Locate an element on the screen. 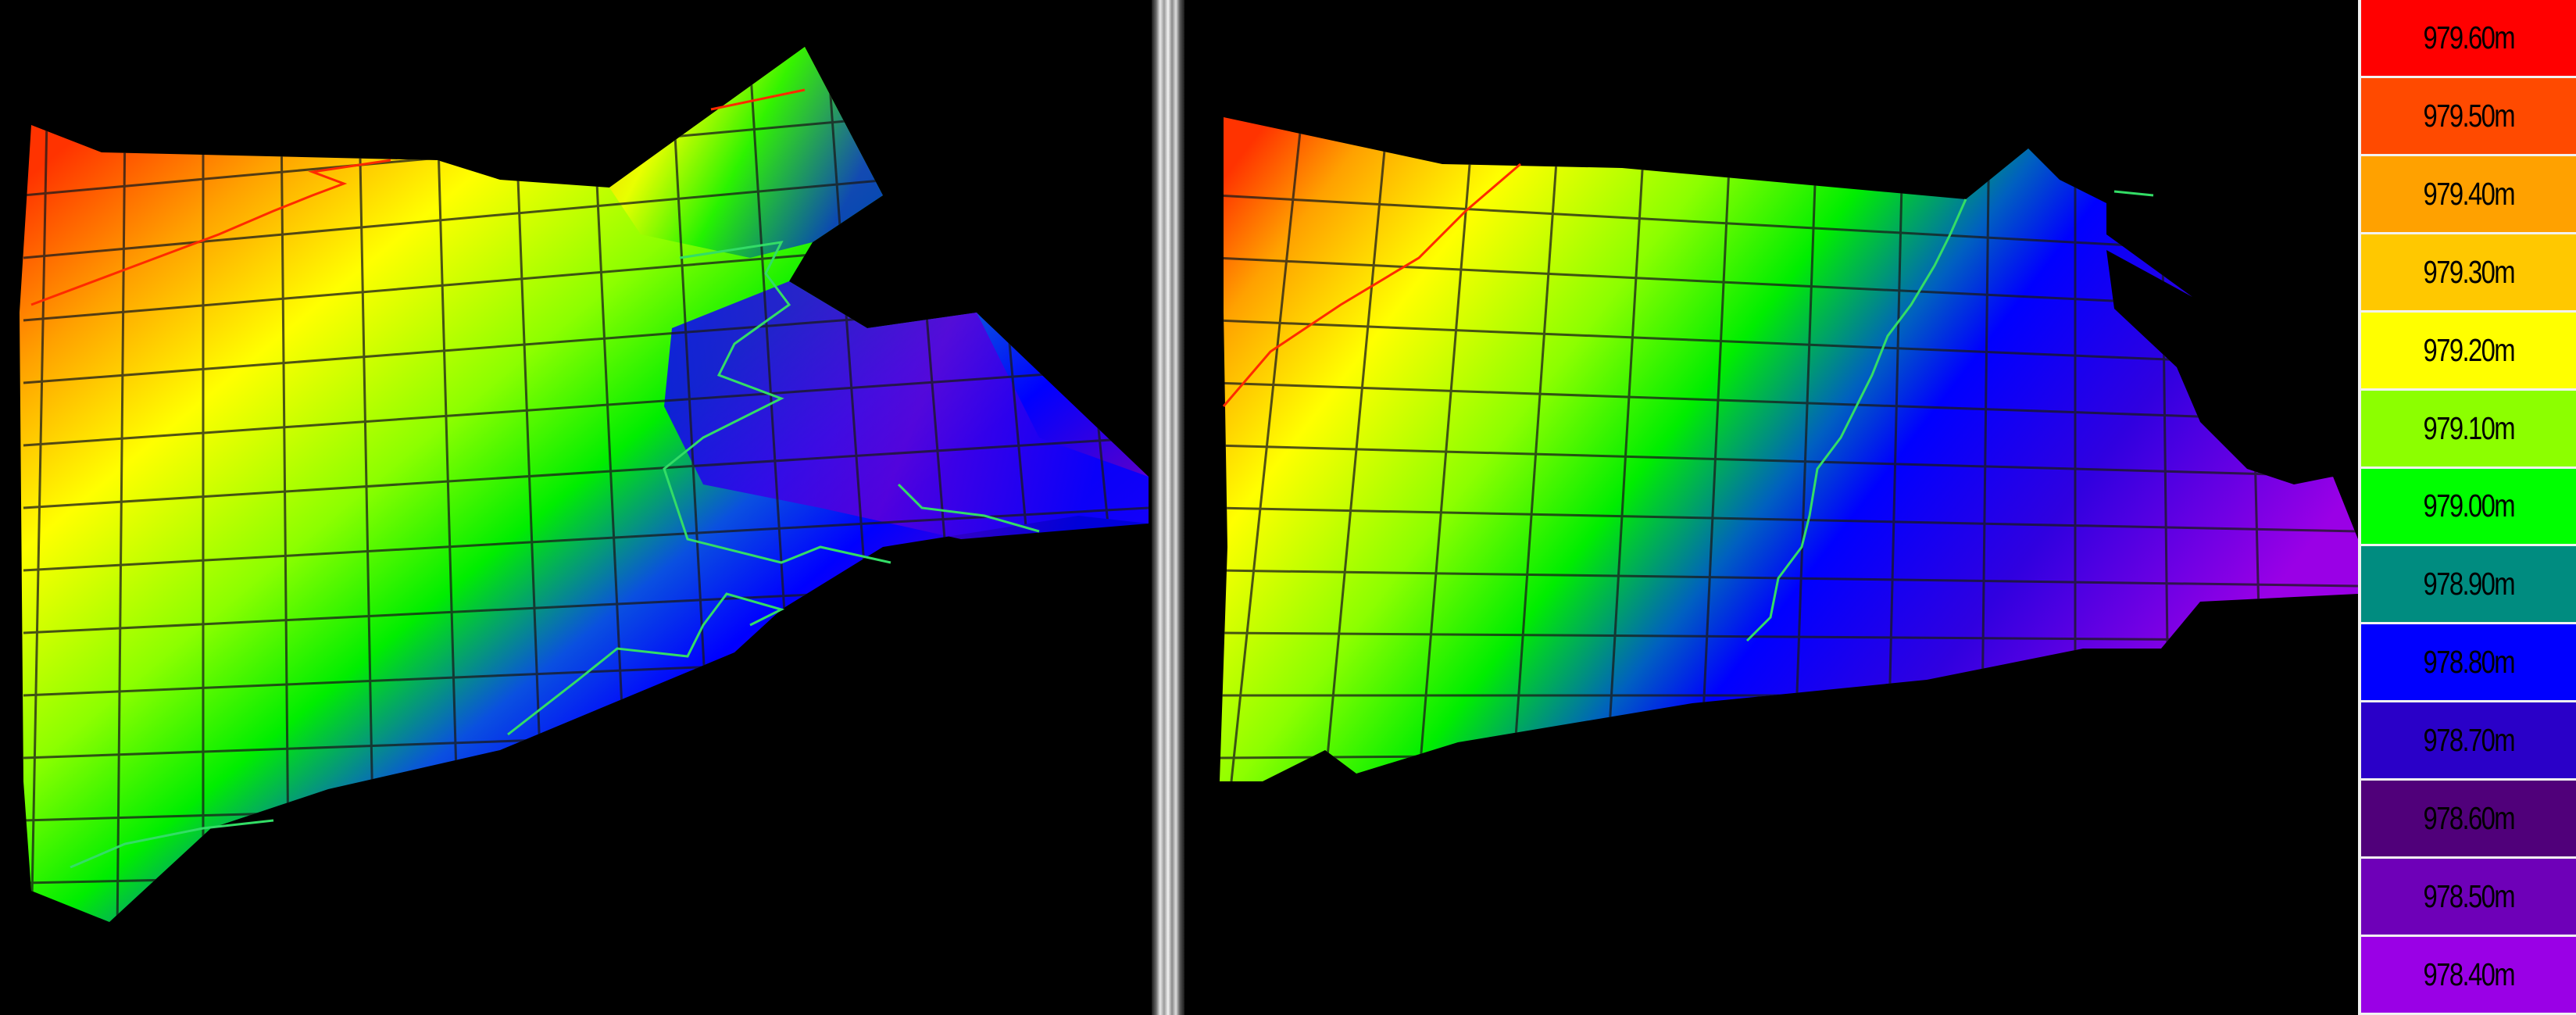 The image size is (2576, 1015). legend-item: 978.70m is located at coordinates (2469, 741).